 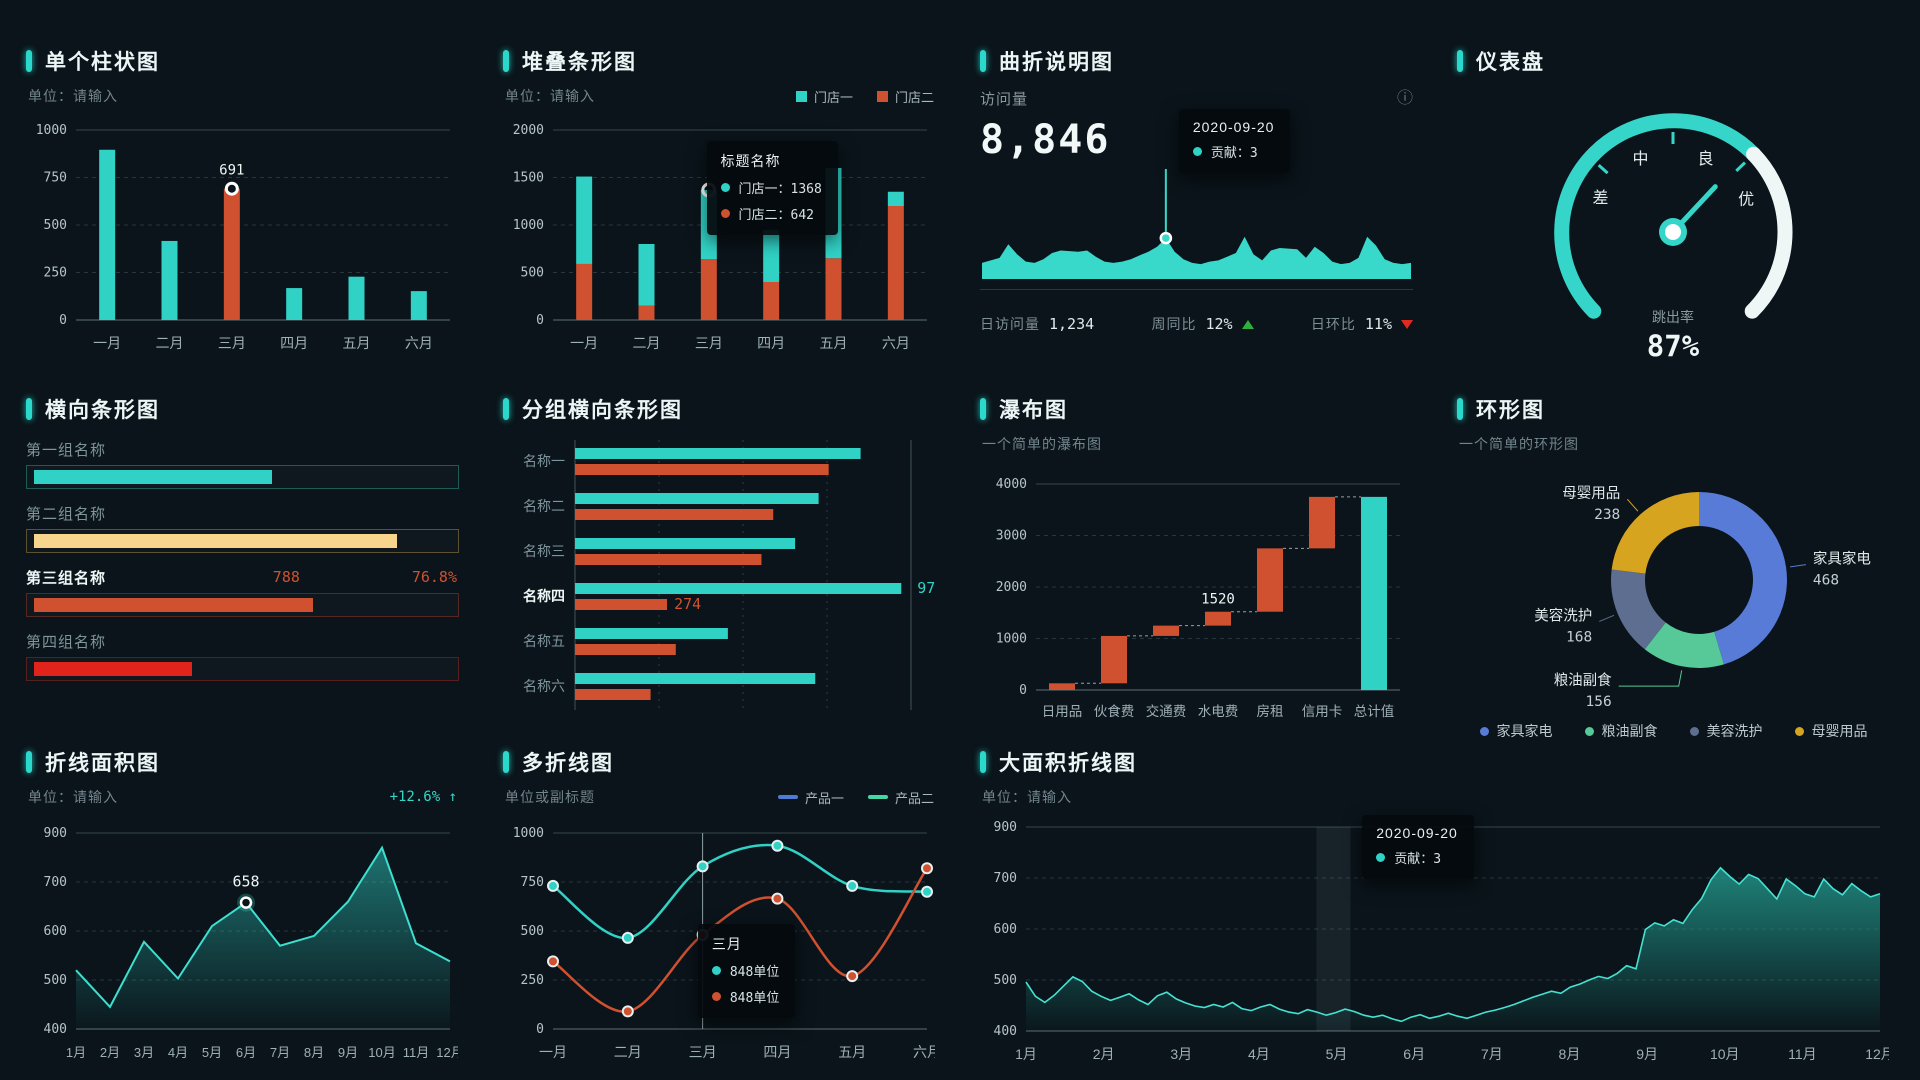 I want to click on bar-a-名称四, so click(x=738, y=588).